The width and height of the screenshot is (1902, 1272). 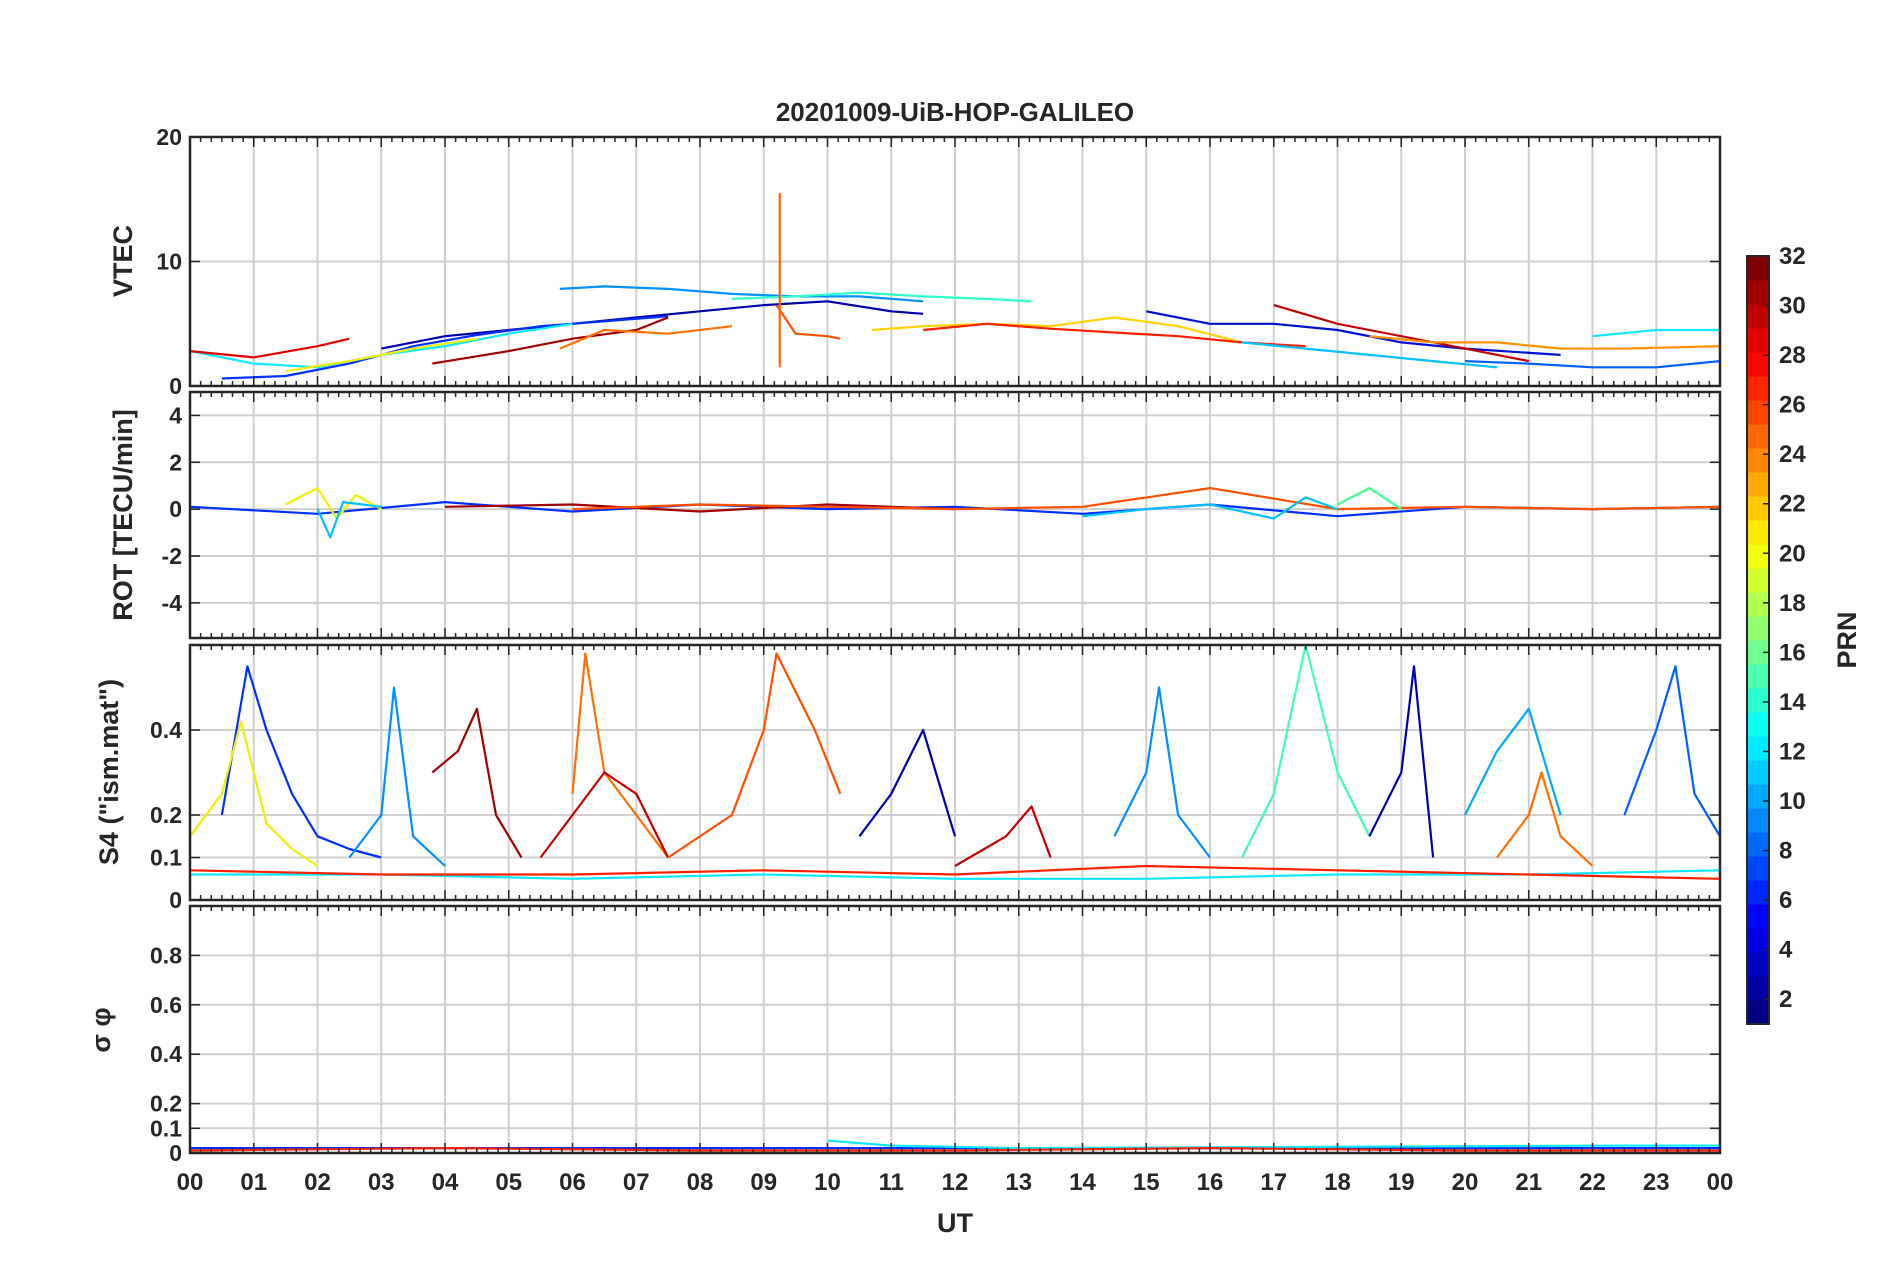 What do you see at coordinates (1792, 306) in the screenshot?
I see `colorbar-tick-label: 30` at bounding box center [1792, 306].